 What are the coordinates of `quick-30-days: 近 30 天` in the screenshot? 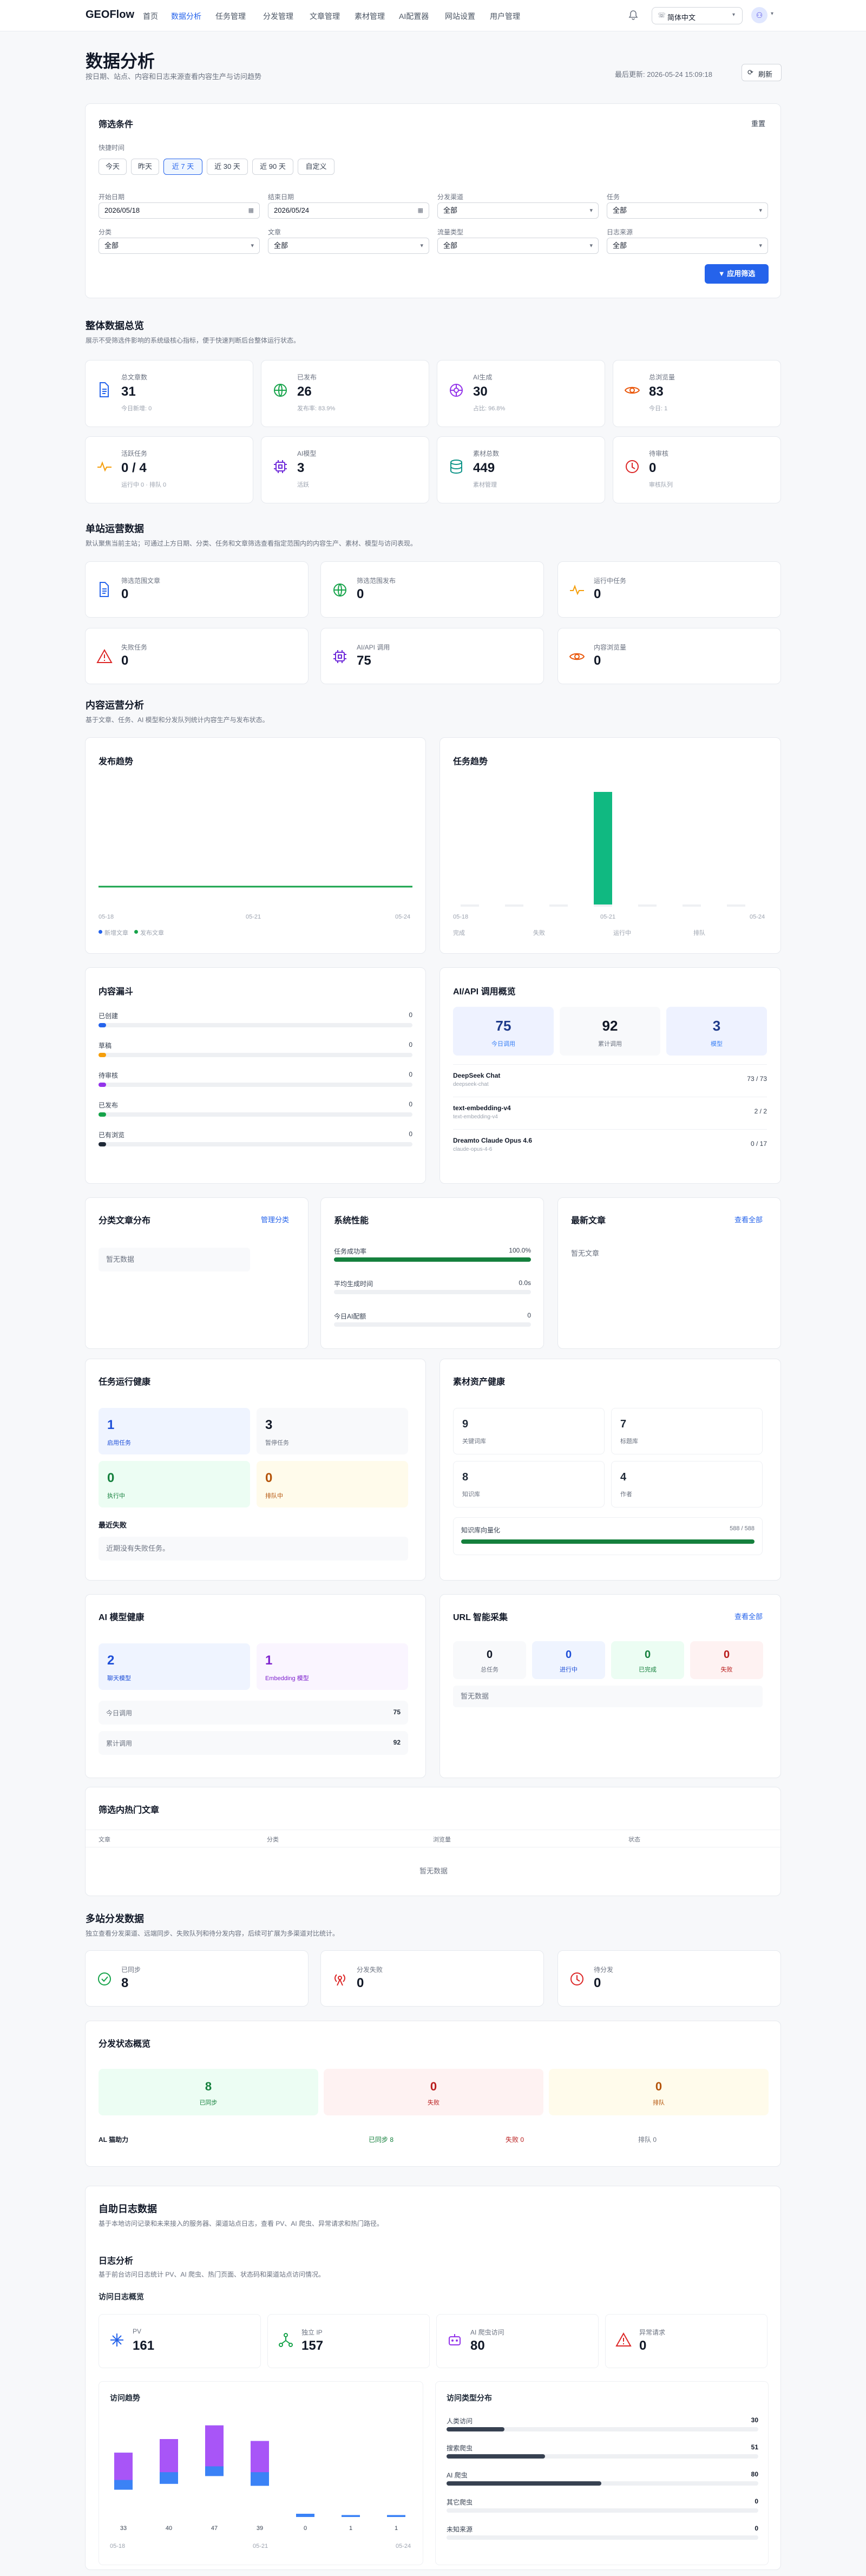 It's located at (227, 167).